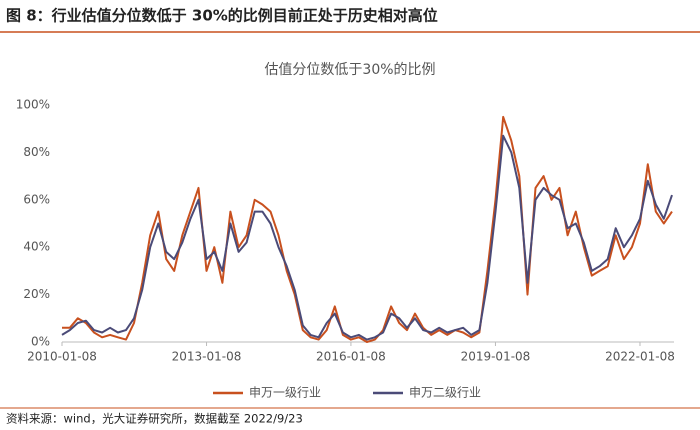 This screenshot has height=430, width=700. I want to click on y-tick-label: 100%, so click(33, 105).